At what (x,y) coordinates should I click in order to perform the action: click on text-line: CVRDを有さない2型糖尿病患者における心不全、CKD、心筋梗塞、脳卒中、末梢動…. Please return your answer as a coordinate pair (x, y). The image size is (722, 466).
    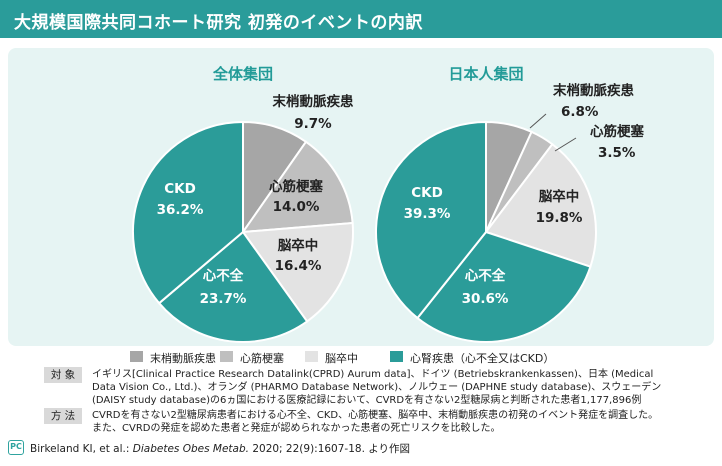
    Looking at the image, I should click on (375, 415).